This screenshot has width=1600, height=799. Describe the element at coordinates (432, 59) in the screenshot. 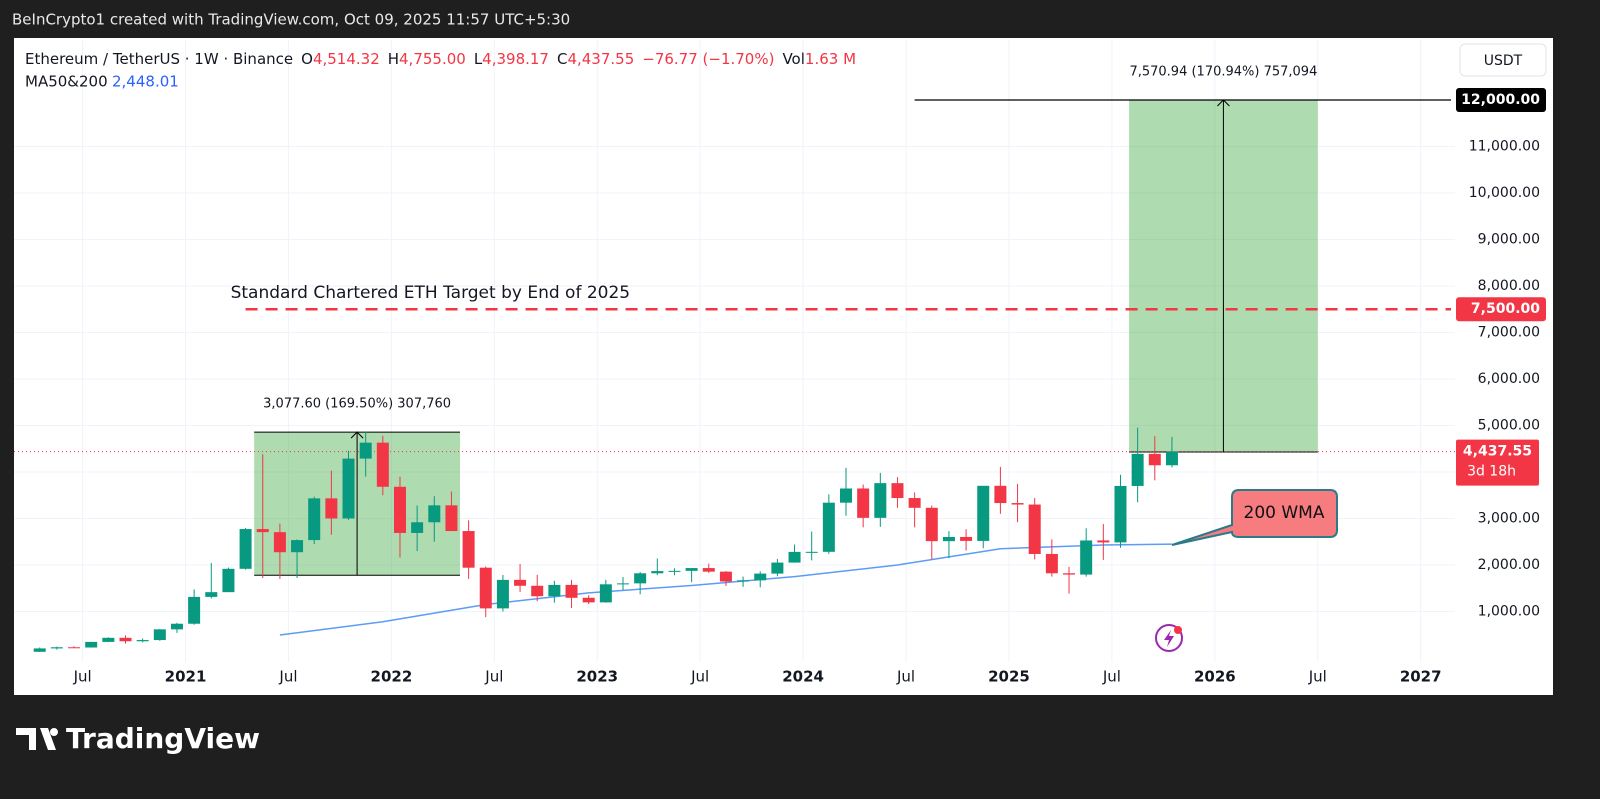

I see `legend-value: 4,755.00` at that location.